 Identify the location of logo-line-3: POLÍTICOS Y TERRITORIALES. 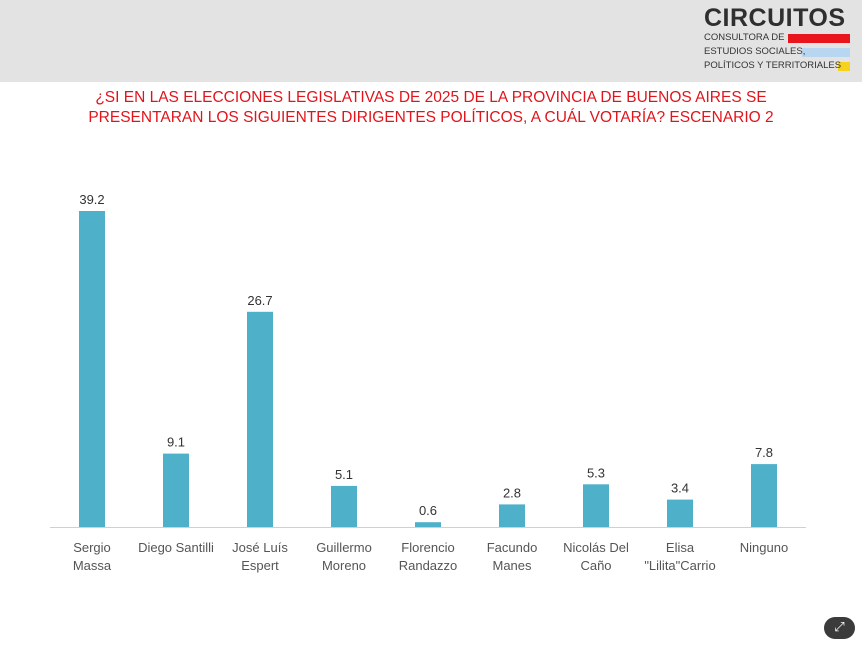
(779, 66).